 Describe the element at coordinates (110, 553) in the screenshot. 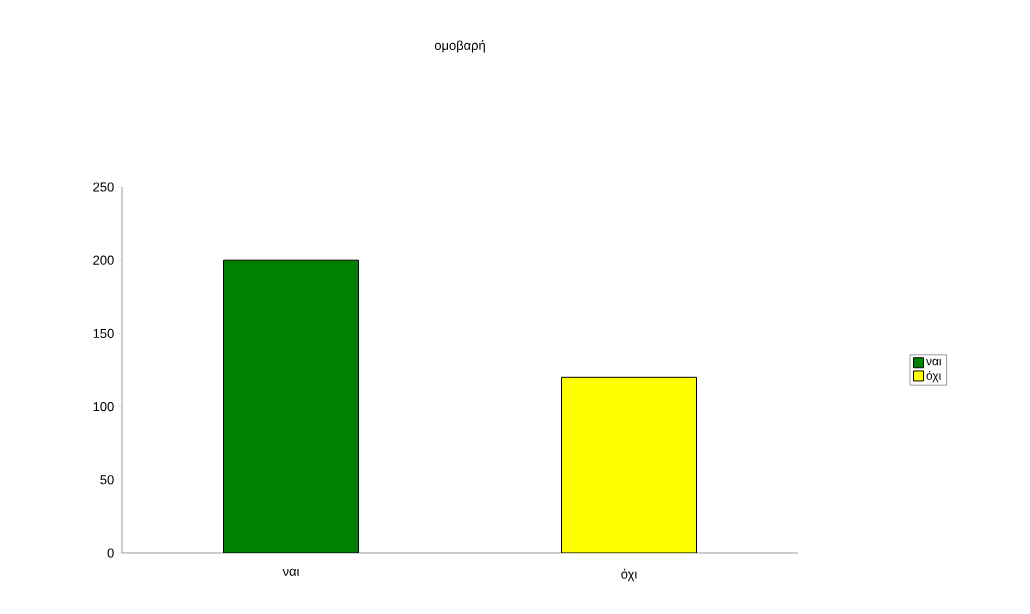

I see `y-tick-label: 0` at that location.